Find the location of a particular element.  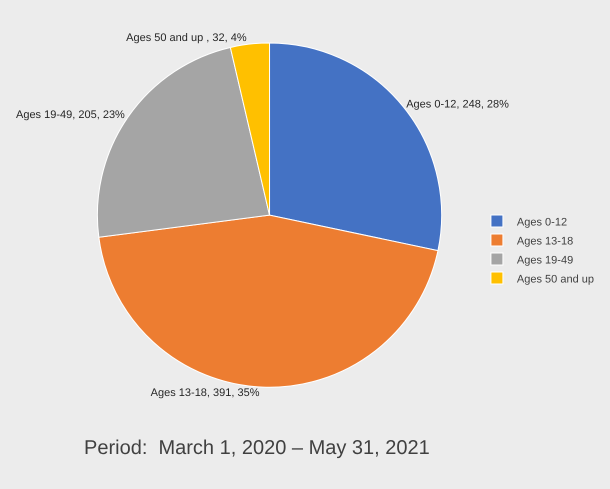

data-label: Ages 13-18, 391, 35% is located at coordinates (205, 393).